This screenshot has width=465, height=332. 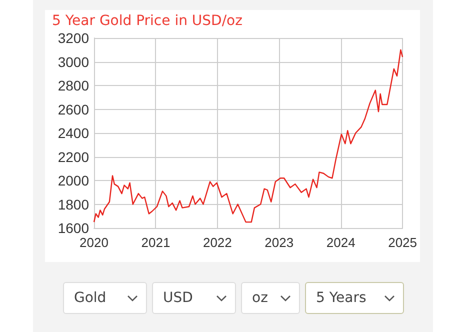 What do you see at coordinates (217, 242) in the screenshot?
I see `x-tick-label: 2022` at bounding box center [217, 242].